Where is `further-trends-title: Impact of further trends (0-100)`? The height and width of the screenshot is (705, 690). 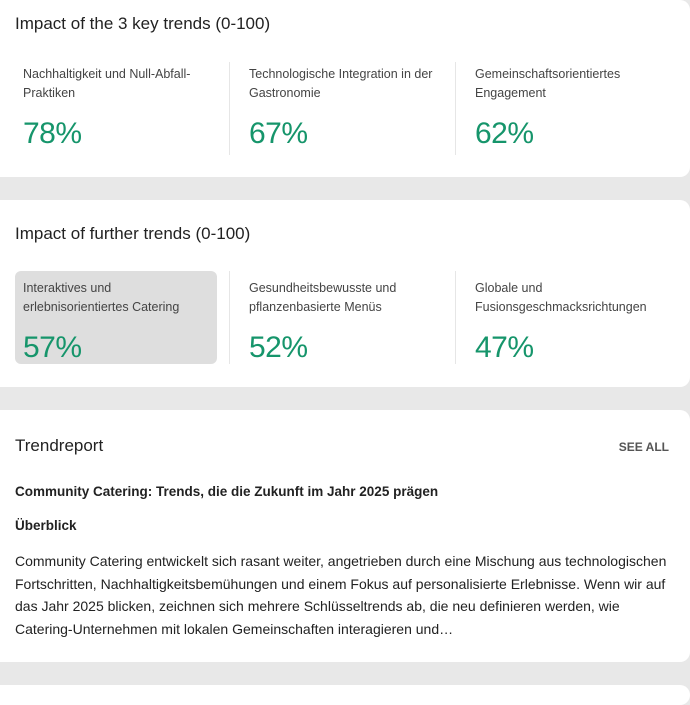 further-trends-title: Impact of further trends (0-100) is located at coordinates (133, 233).